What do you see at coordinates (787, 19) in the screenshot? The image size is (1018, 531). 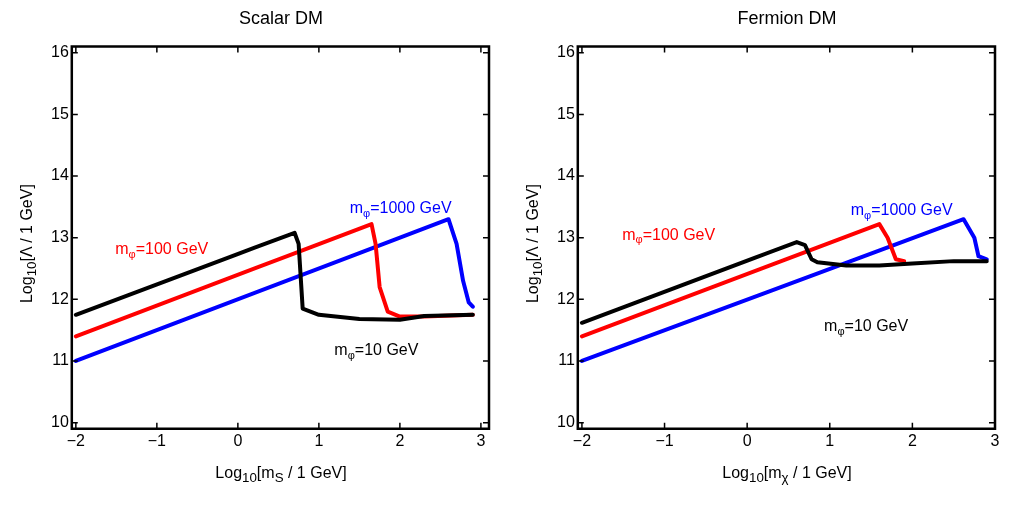 I see `chart-title: Fermion DM` at bounding box center [787, 19].